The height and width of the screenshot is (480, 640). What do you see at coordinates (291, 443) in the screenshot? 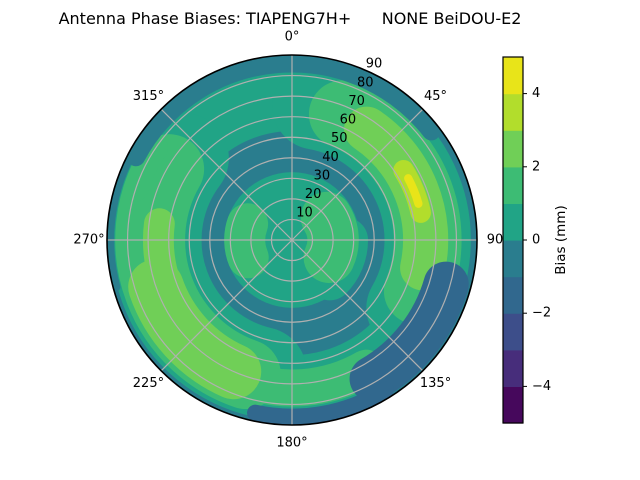
I see `angle-tick-label-180: 180°` at bounding box center [291, 443].